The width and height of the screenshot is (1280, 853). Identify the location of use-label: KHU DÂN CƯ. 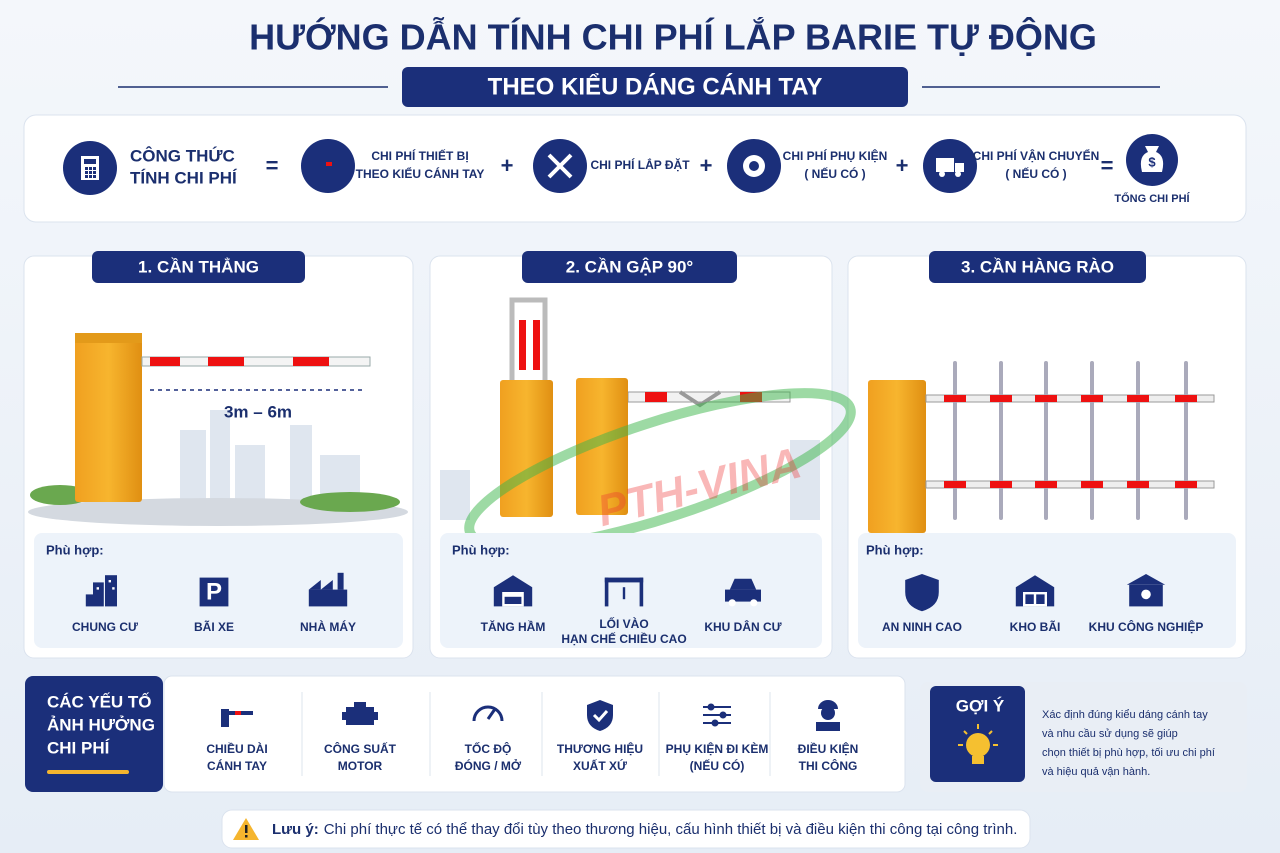
(742, 626).